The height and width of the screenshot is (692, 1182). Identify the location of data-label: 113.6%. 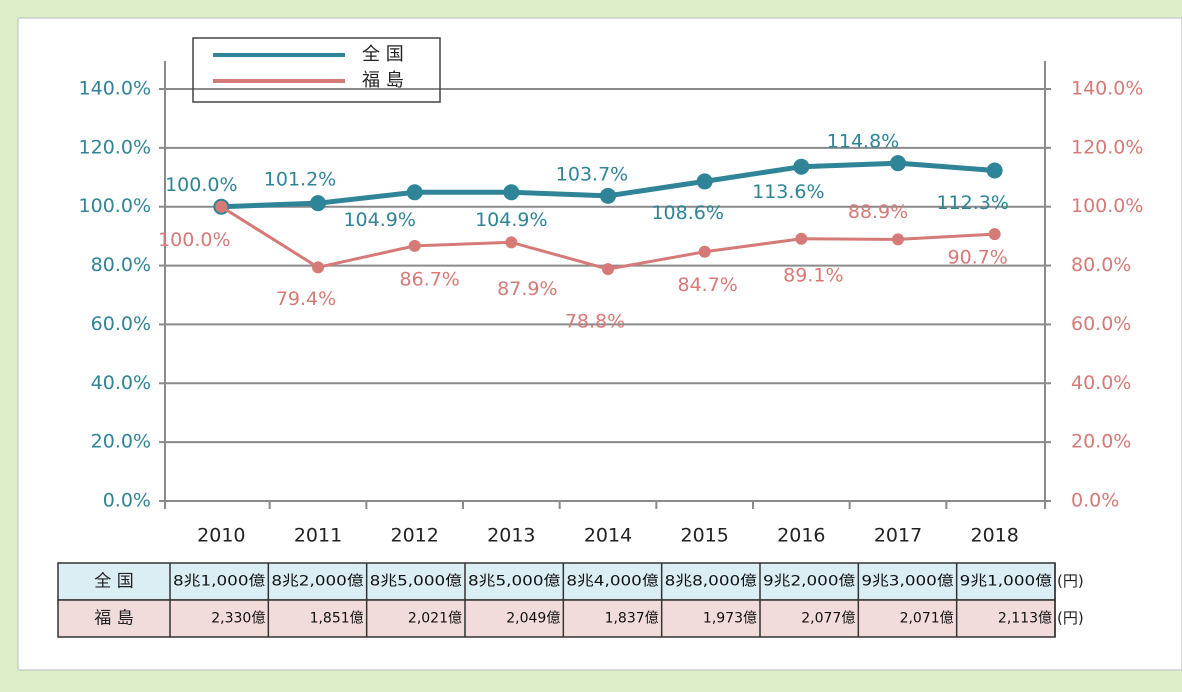
(788, 192).